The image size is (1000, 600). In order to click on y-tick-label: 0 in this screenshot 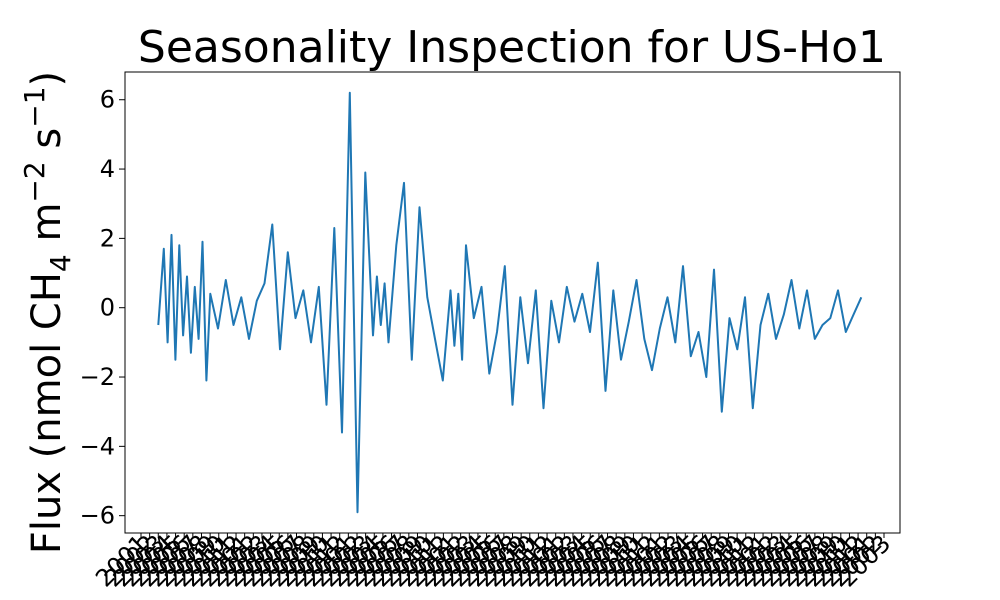, I will do `click(107, 308)`.